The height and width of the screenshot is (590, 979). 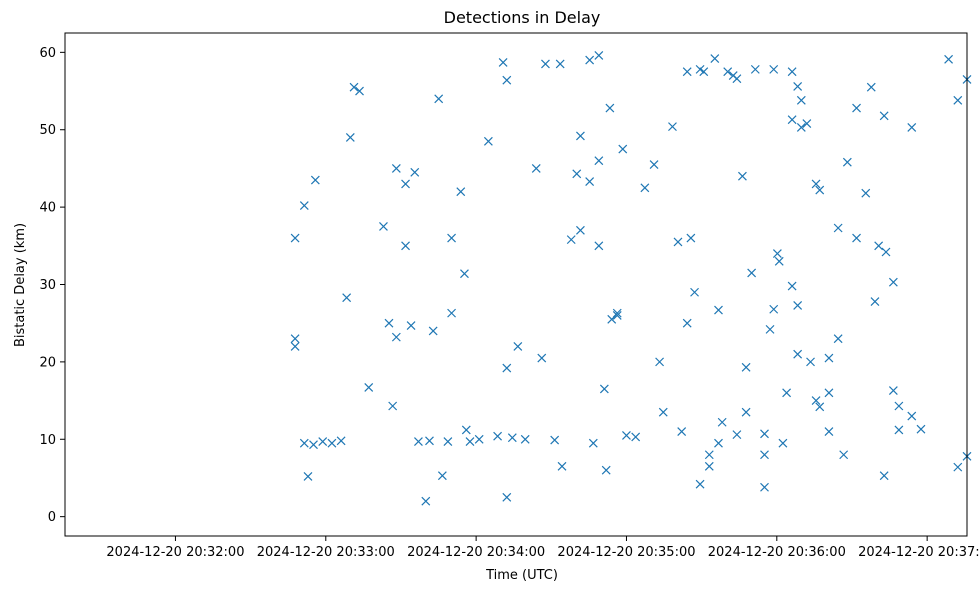 What do you see at coordinates (918, 552) in the screenshot?
I see `x-tick-label: 2024-12-20 20:37:00` at bounding box center [918, 552].